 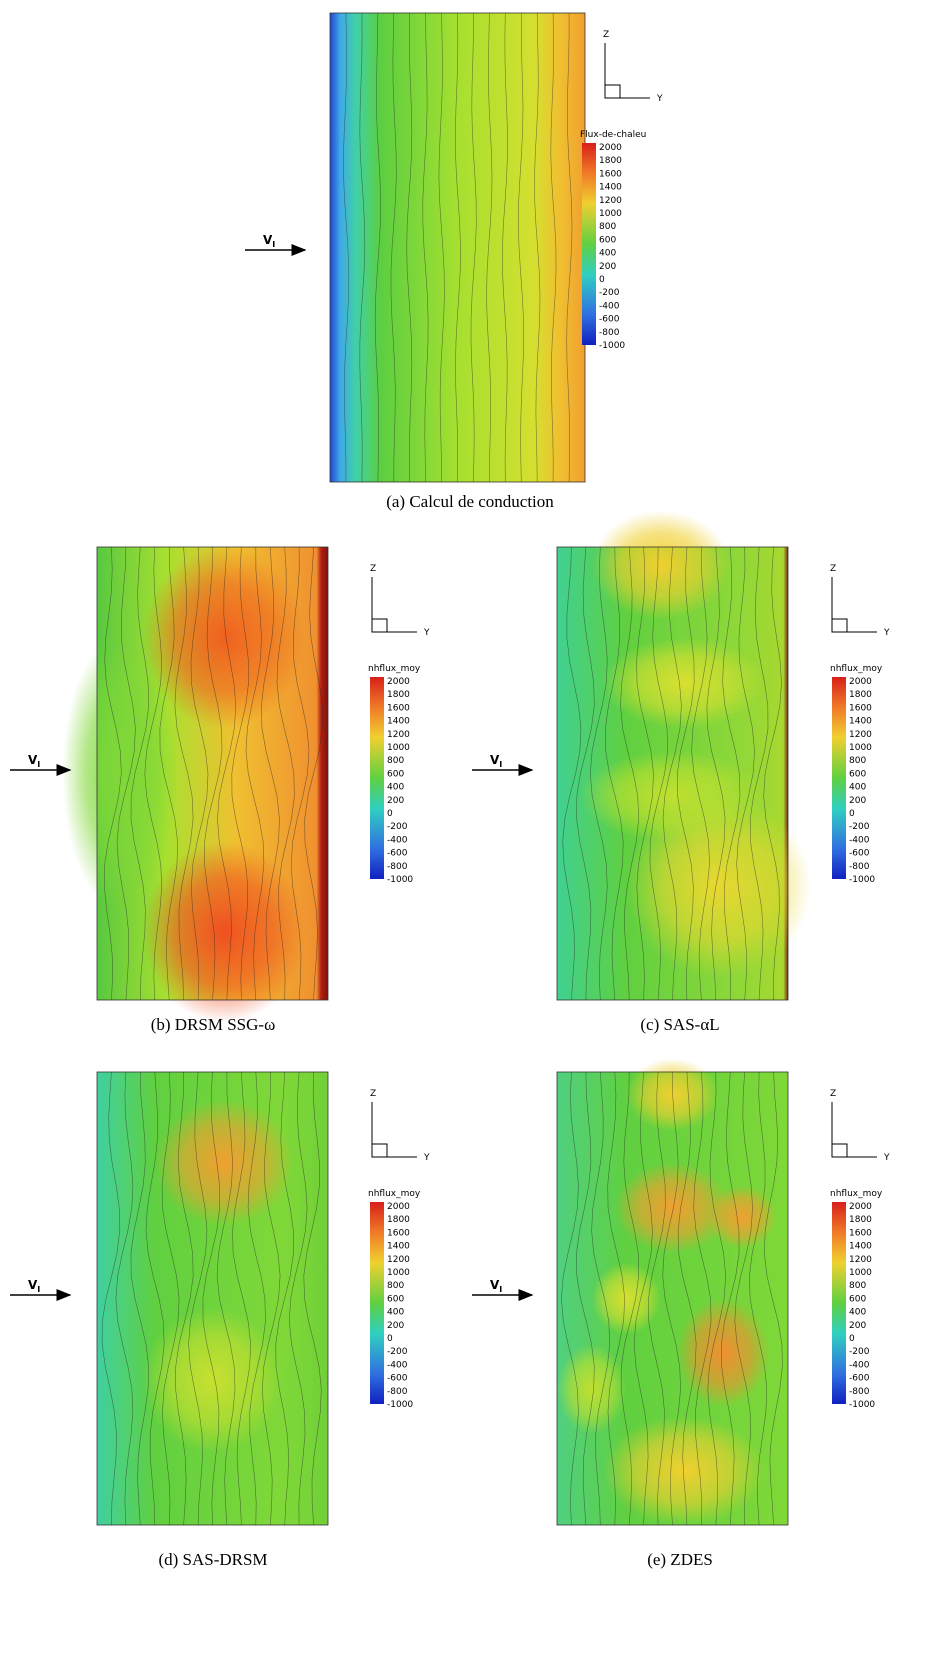 I want to click on caption: (b) DRSM SSG-ω, so click(x=213, y=1024).